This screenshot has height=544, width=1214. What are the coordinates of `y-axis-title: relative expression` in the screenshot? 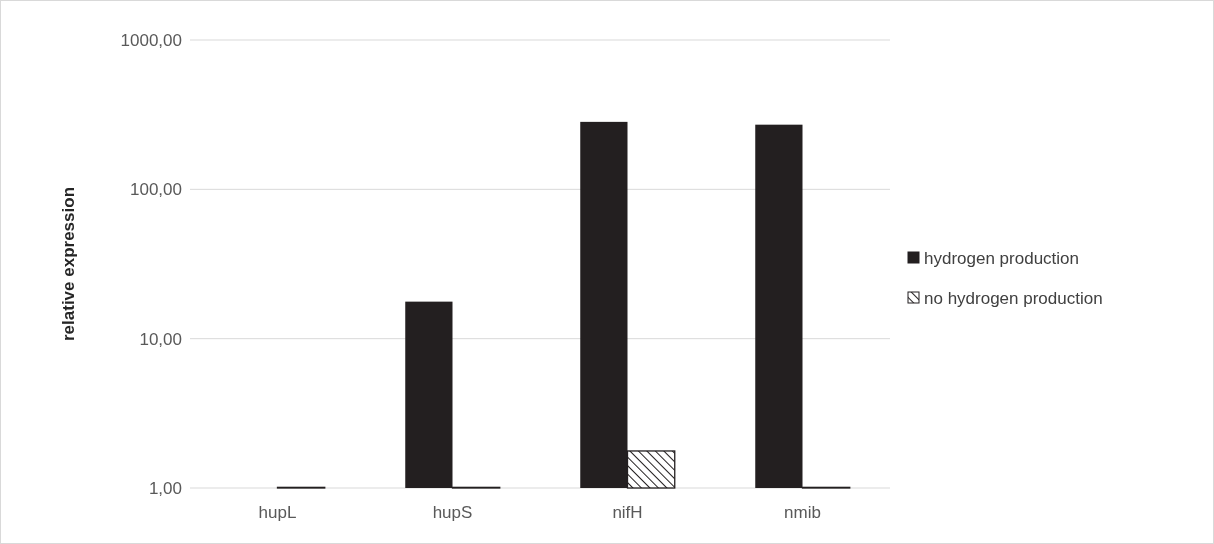 It's located at (68, 264).